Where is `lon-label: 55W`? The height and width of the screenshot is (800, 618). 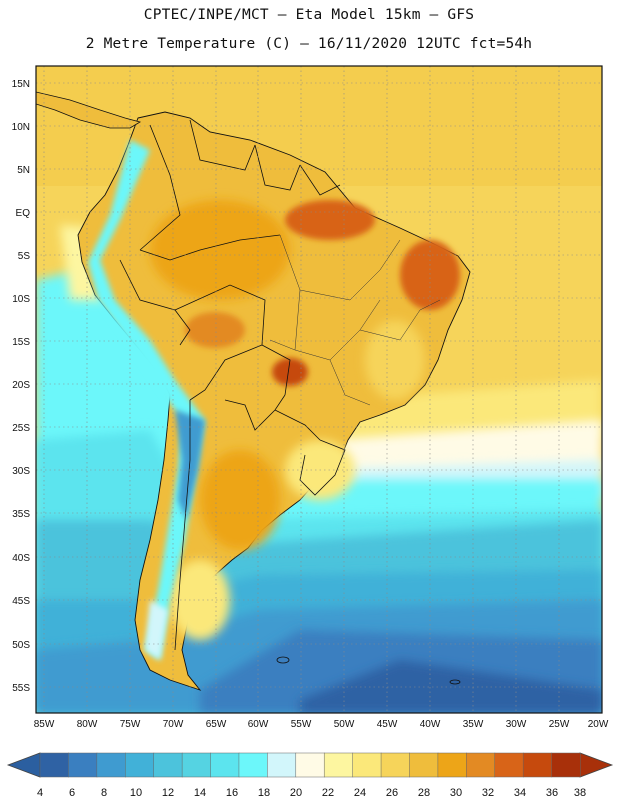 lon-label: 55W is located at coordinates (301, 724).